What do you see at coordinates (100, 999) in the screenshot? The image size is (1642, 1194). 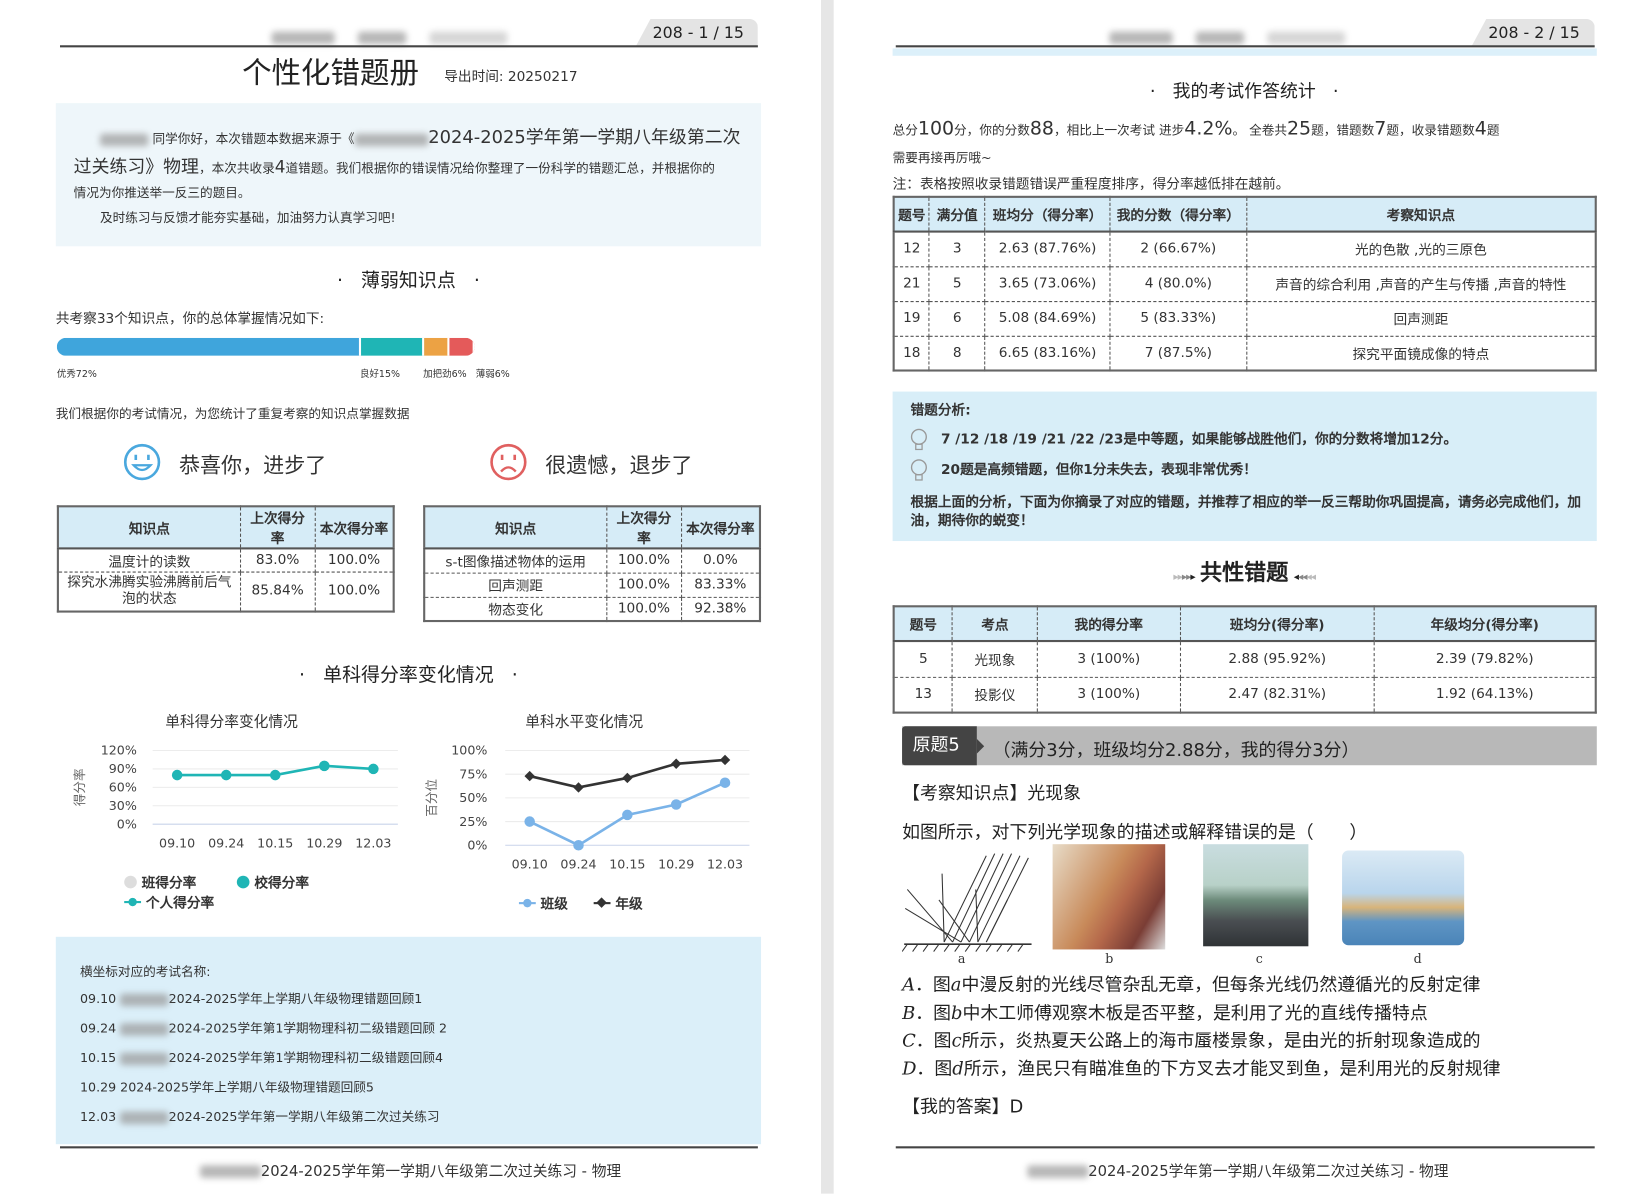 I see `exam-date: 09.10` at bounding box center [100, 999].